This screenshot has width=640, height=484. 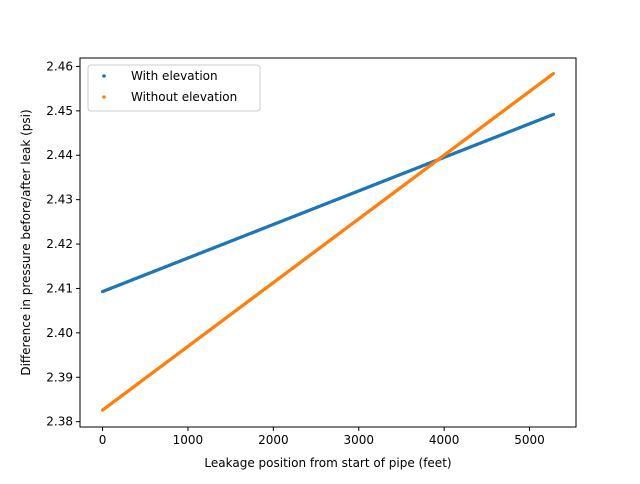 What do you see at coordinates (322, 437) in the screenshot?
I see `x-axis: 0 1000 2000 3000 4000 5000` at bounding box center [322, 437].